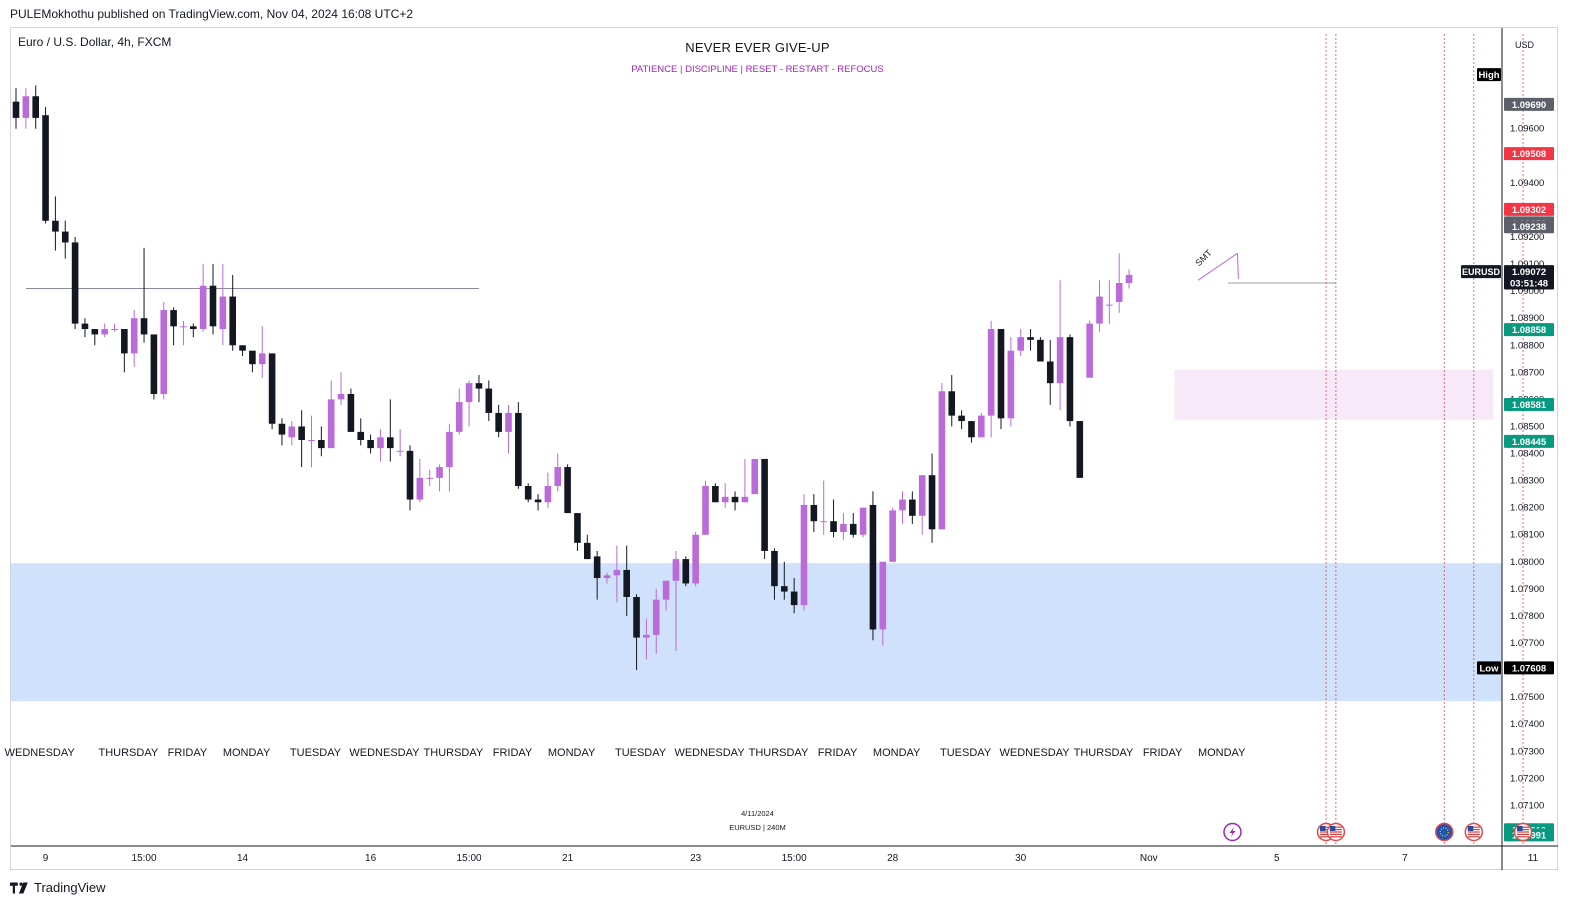  What do you see at coordinates (1217, 266) in the screenshot?
I see `smt-line` at bounding box center [1217, 266].